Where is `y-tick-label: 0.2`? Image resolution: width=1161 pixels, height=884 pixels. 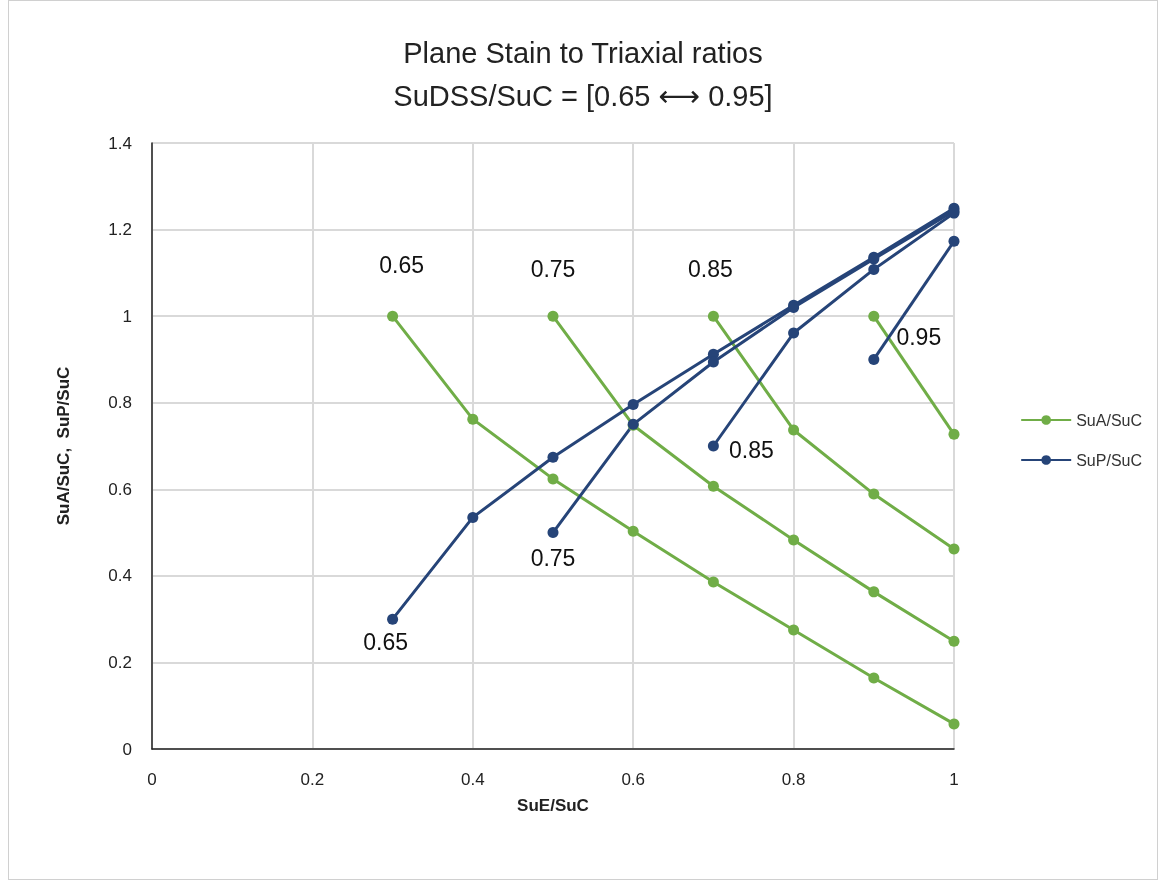 y-tick-label: 0.2 is located at coordinates (120, 662).